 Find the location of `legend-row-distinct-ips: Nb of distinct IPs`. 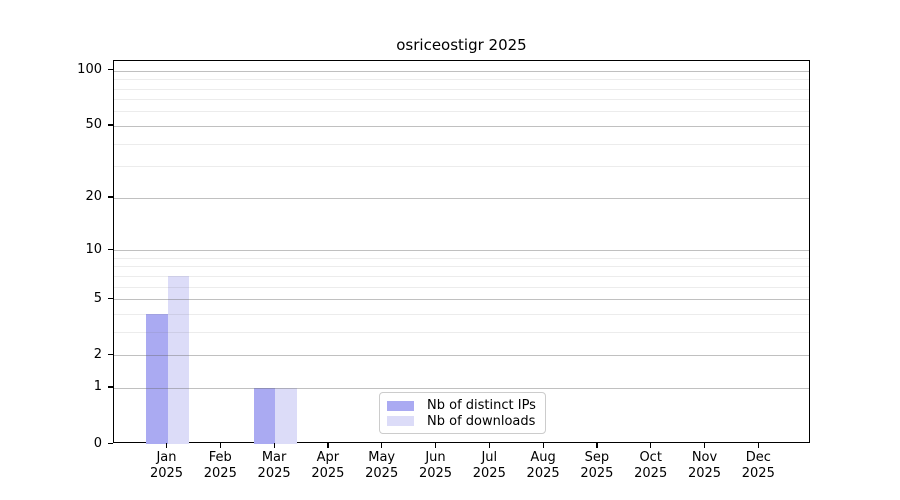

legend-row-distinct-ips: Nb of distinct IPs is located at coordinates (462, 406).